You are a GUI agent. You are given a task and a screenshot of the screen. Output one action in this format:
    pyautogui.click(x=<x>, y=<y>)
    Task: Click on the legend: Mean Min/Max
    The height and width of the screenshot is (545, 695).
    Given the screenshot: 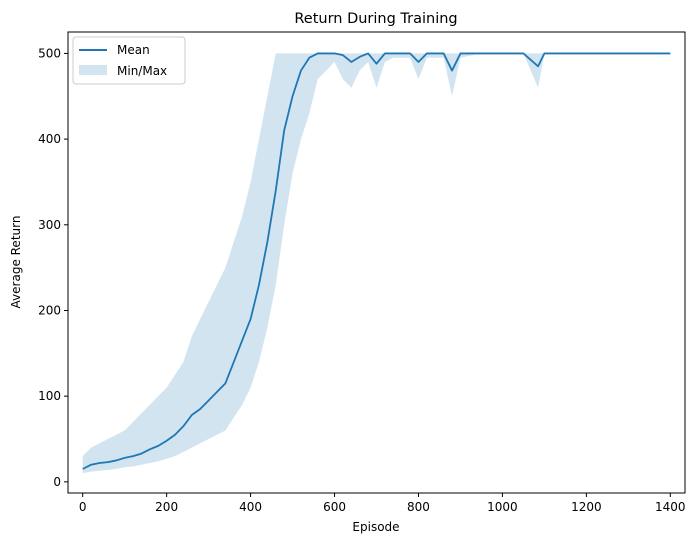 What is the action you would take?
    pyautogui.click(x=129, y=60)
    